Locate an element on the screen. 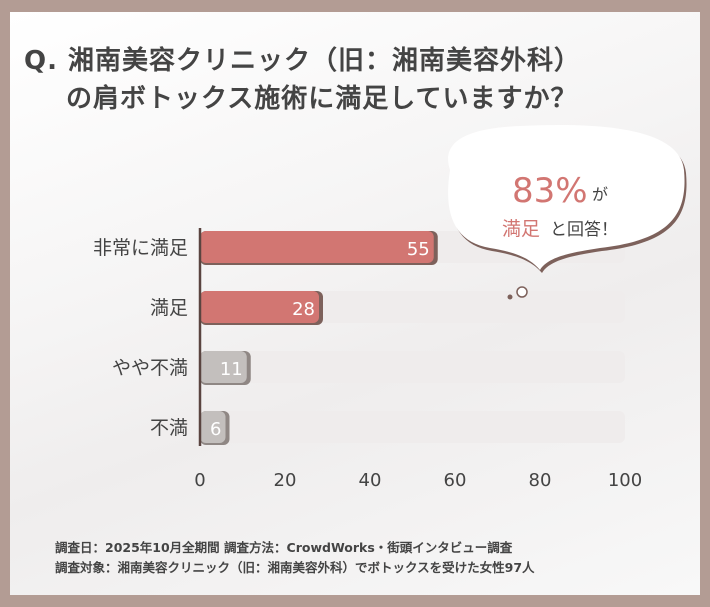  callout-percent: 83% is located at coordinates (550, 191).